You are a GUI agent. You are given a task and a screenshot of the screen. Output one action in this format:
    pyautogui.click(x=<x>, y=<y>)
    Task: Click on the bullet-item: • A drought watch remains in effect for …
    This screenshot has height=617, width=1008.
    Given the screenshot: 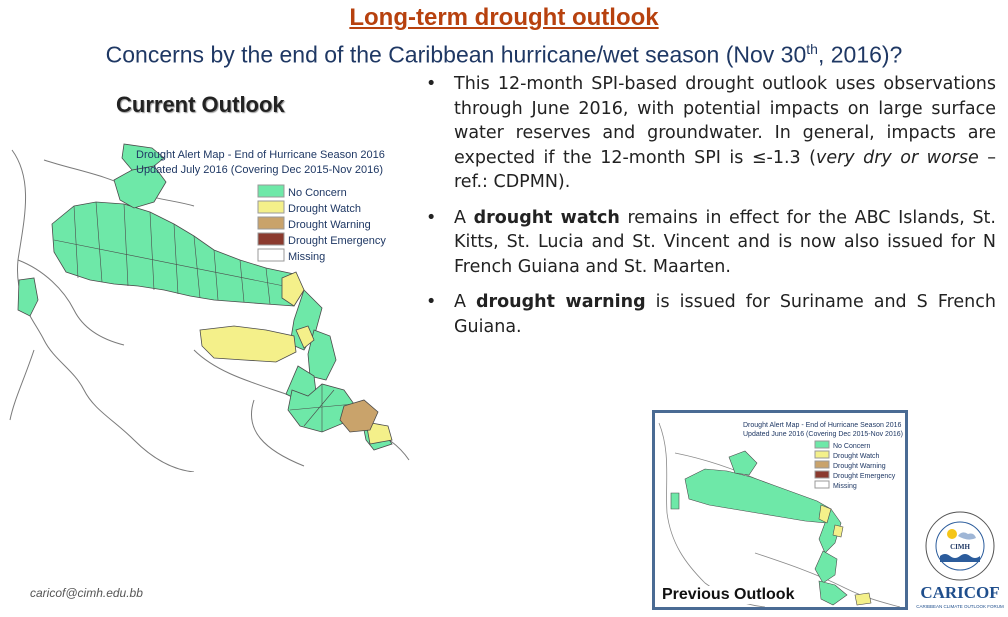 What is the action you would take?
    pyautogui.click(x=711, y=243)
    